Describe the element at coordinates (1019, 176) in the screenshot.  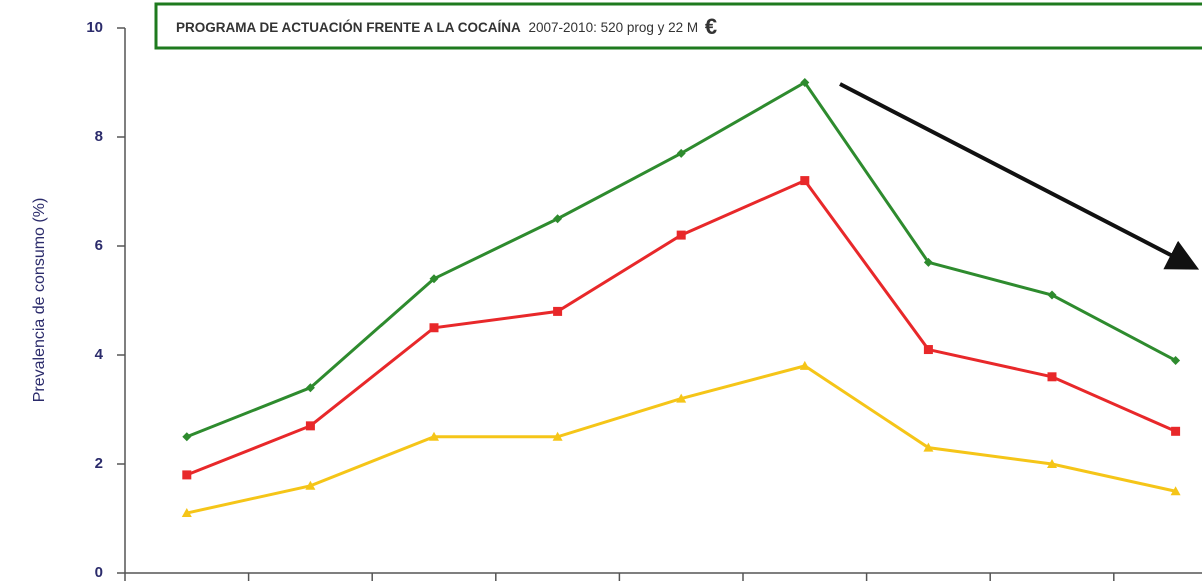
I see `arrow` at that location.